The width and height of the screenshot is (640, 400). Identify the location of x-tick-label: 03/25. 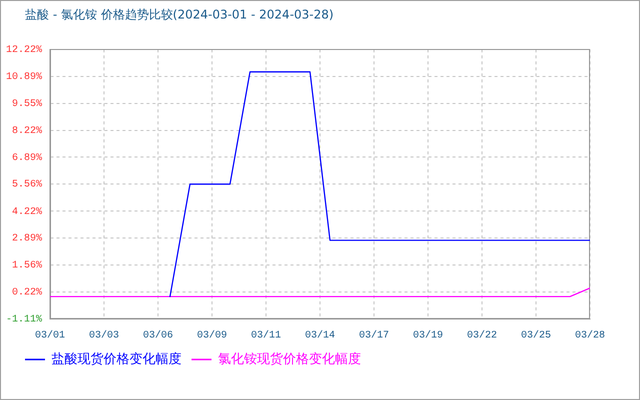
(536, 336).